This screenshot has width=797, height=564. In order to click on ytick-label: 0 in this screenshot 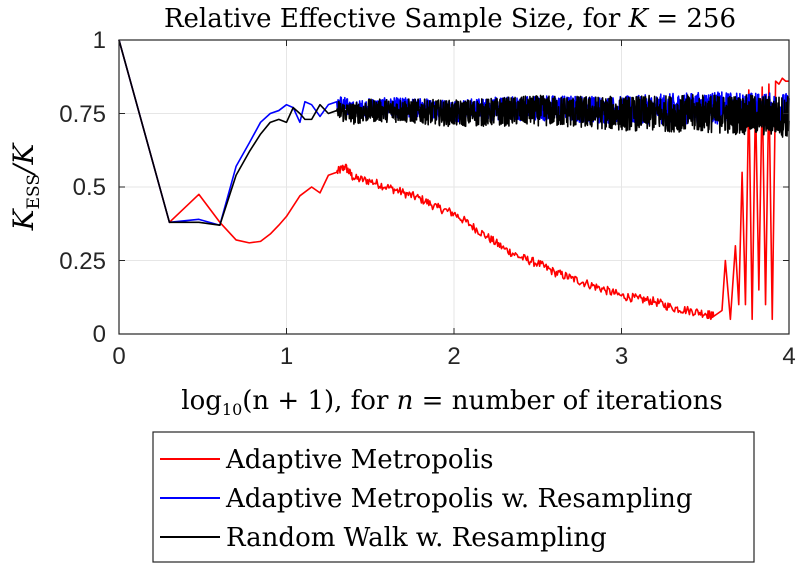, I will do `click(99, 334)`.